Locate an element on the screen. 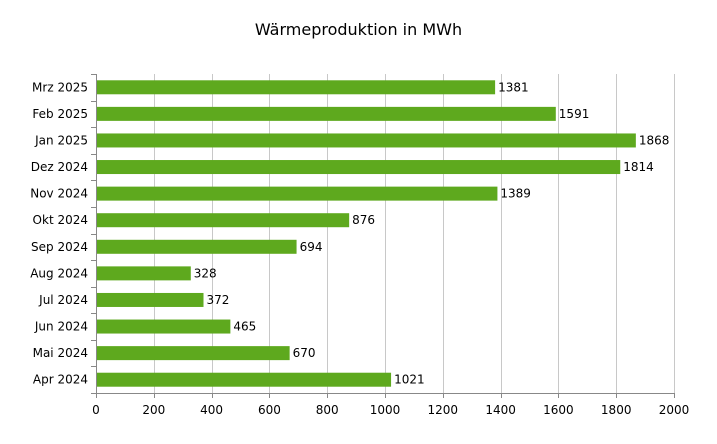 The width and height of the screenshot is (717, 444). category-label: Apr 2024 is located at coordinates (60, 380).